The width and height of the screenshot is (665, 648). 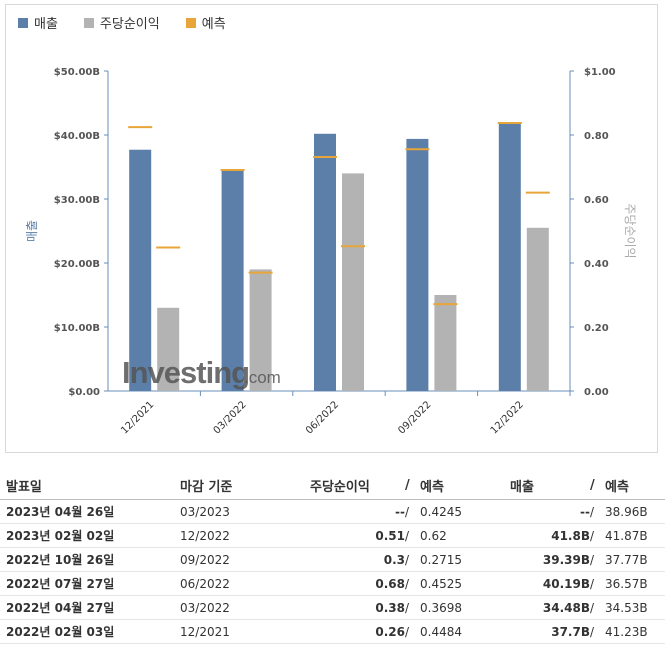 I want to click on left-tick-label: $0.00, so click(x=84, y=392).